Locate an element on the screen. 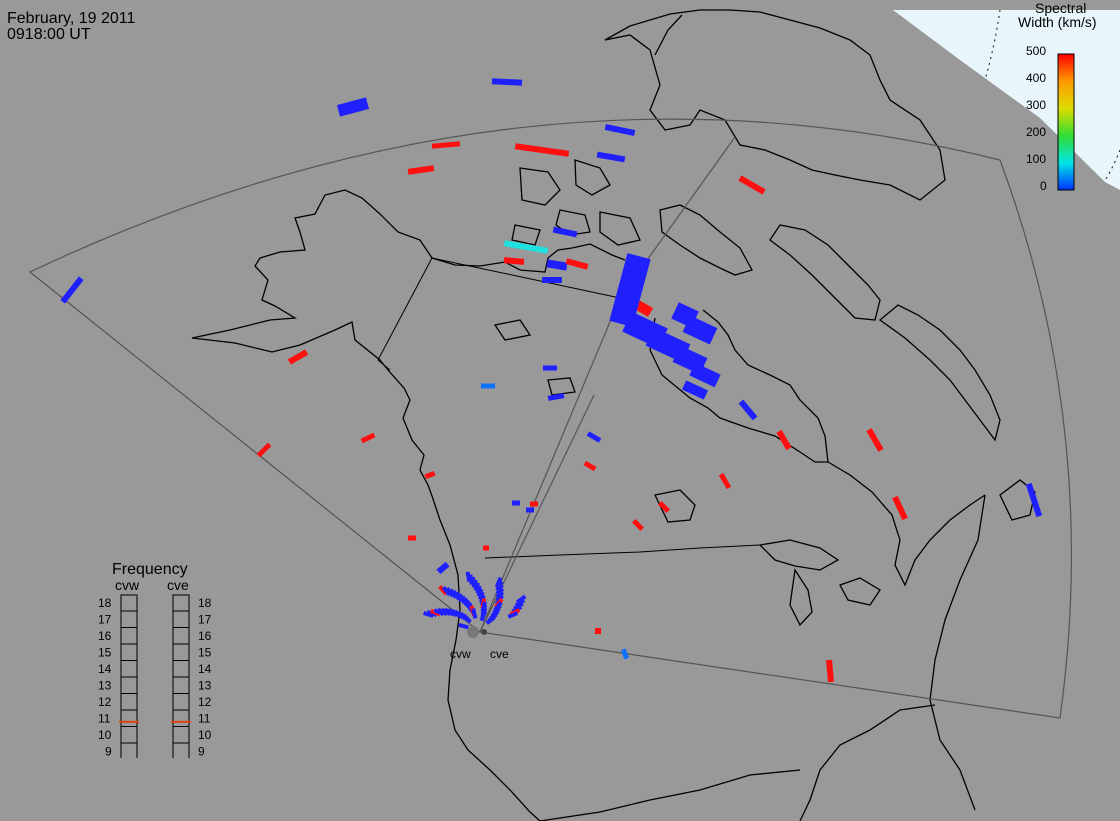  frequency-cve-tick-label: 9 is located at coordinates (201, 752).